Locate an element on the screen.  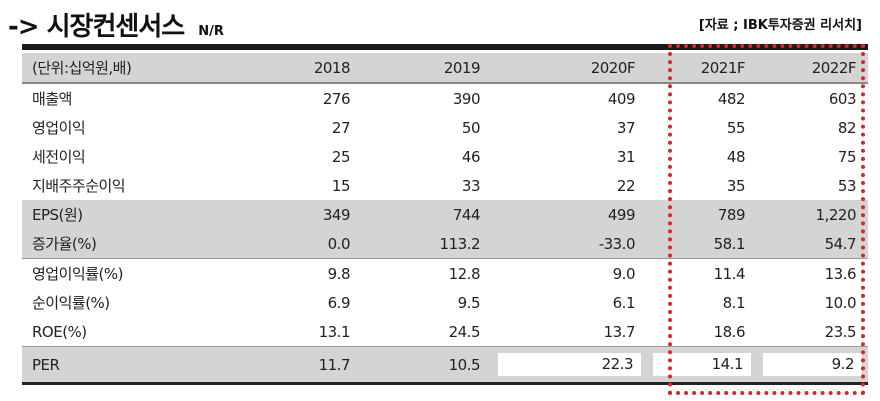
table-row: 영업이익률(%) 9.8 12.8 9.0 11.4 13.6 is located at coordinates (445, 274).